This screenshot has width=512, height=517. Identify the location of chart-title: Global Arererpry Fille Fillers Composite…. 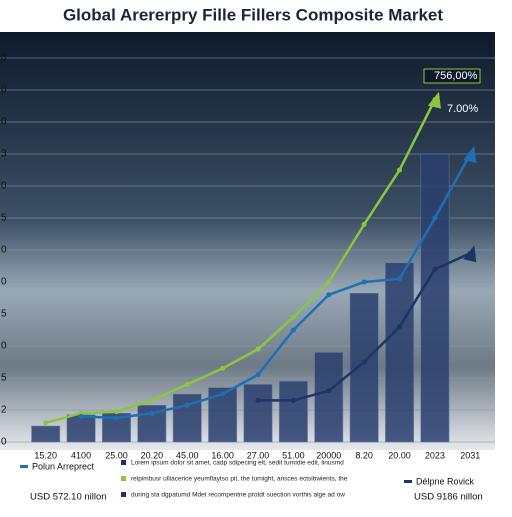
(253, 14).